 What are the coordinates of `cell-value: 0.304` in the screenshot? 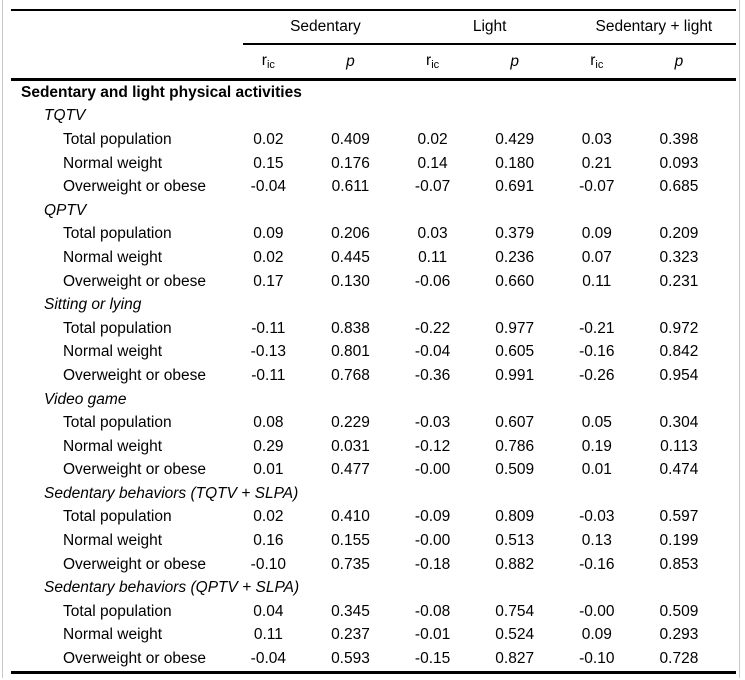 It's located at (679, 423).